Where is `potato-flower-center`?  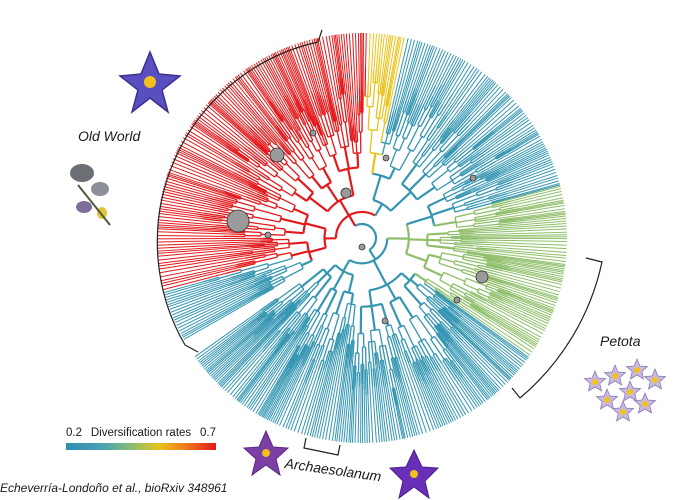
potato-flower-center is located at coordinates (615, 376).